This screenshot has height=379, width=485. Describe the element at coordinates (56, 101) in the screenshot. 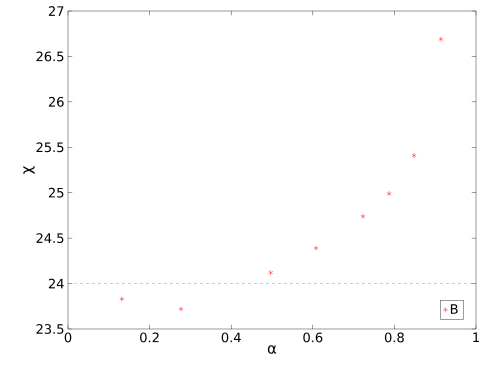

I see `y-tick-label: 26` at that location.